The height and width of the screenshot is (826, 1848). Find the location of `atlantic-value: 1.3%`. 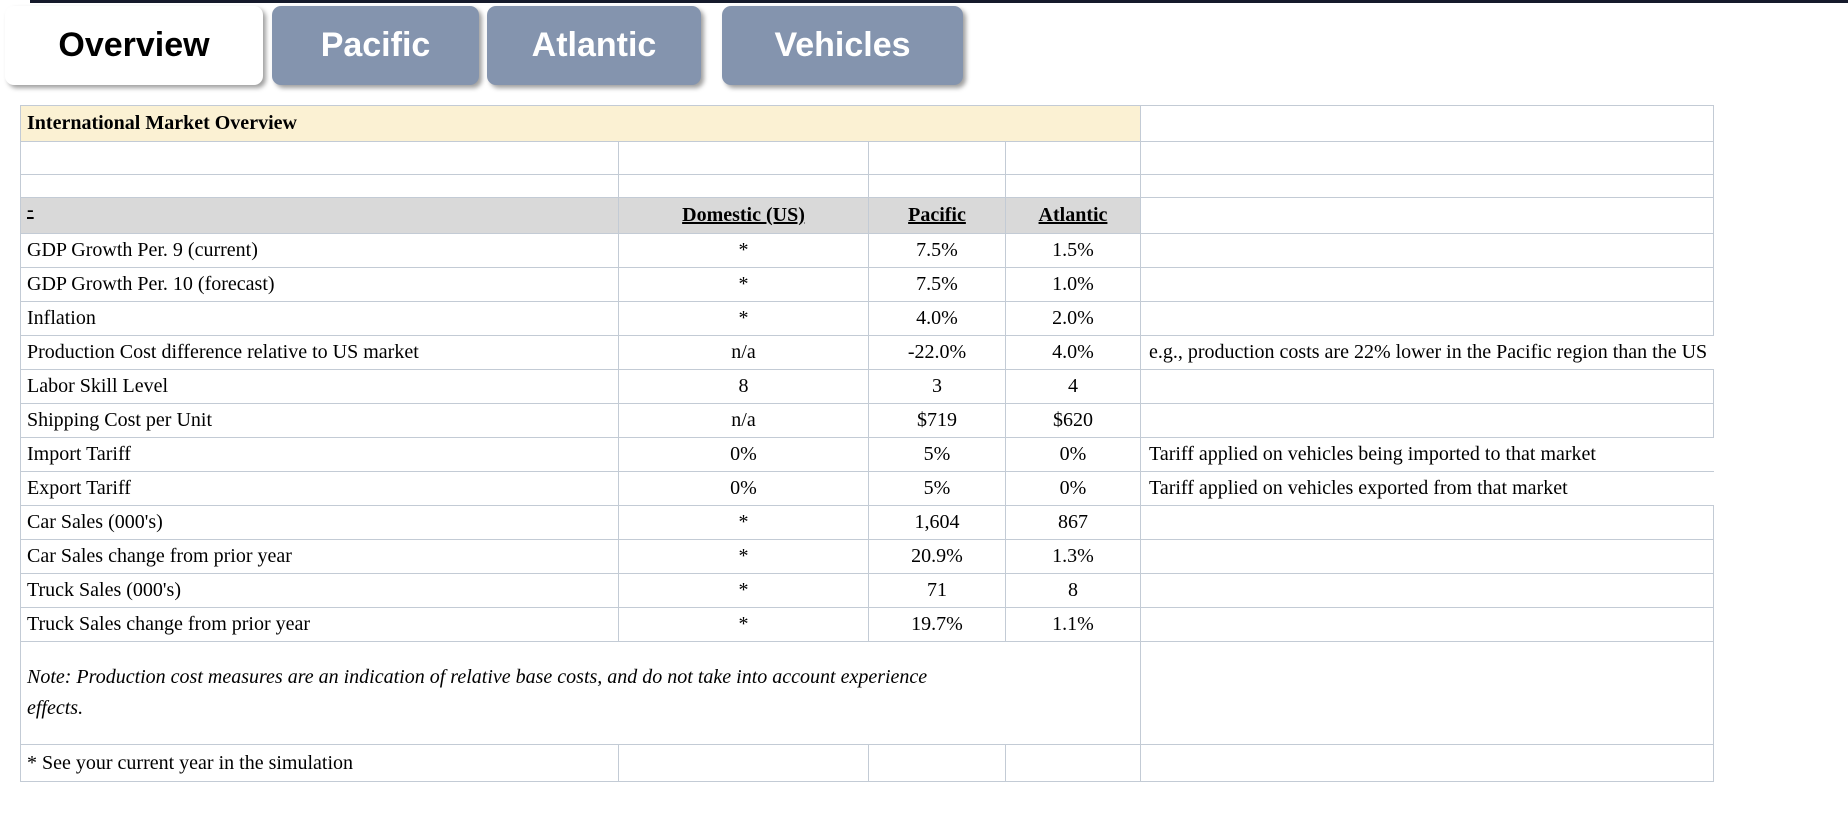

atlantic-value: 1.3% is located at coordinates (1073, 556).